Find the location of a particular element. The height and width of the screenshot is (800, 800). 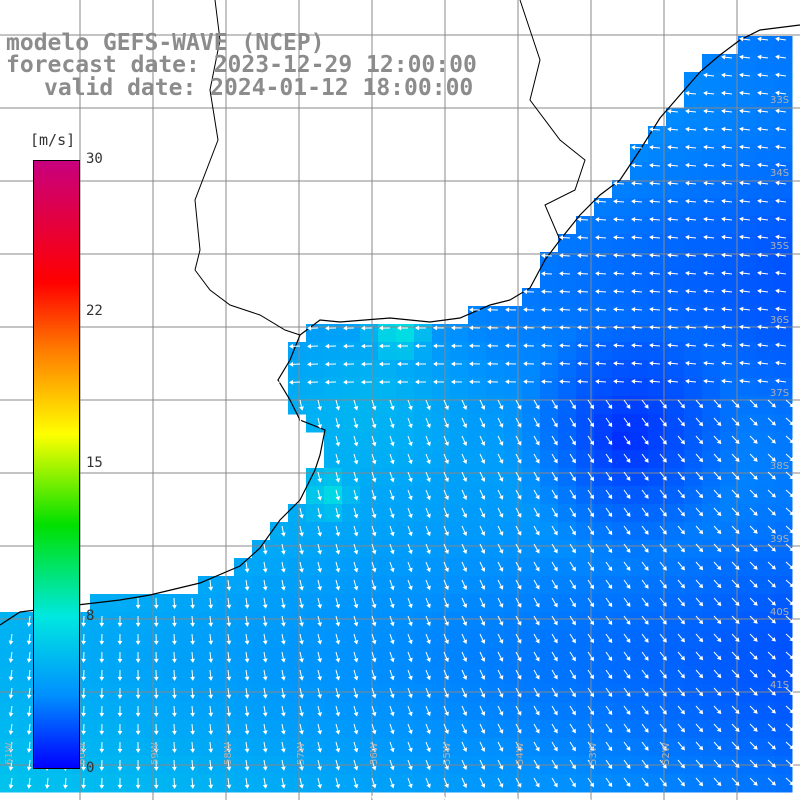

lat-label: 34S is located at coordinates (779, 173).